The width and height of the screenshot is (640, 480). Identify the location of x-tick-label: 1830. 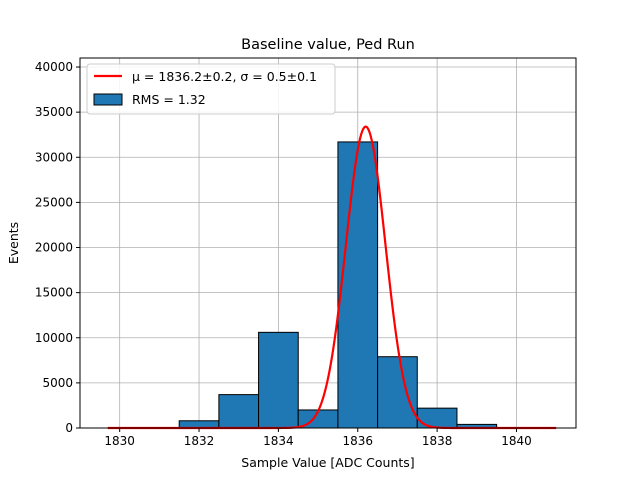
(119, 441).